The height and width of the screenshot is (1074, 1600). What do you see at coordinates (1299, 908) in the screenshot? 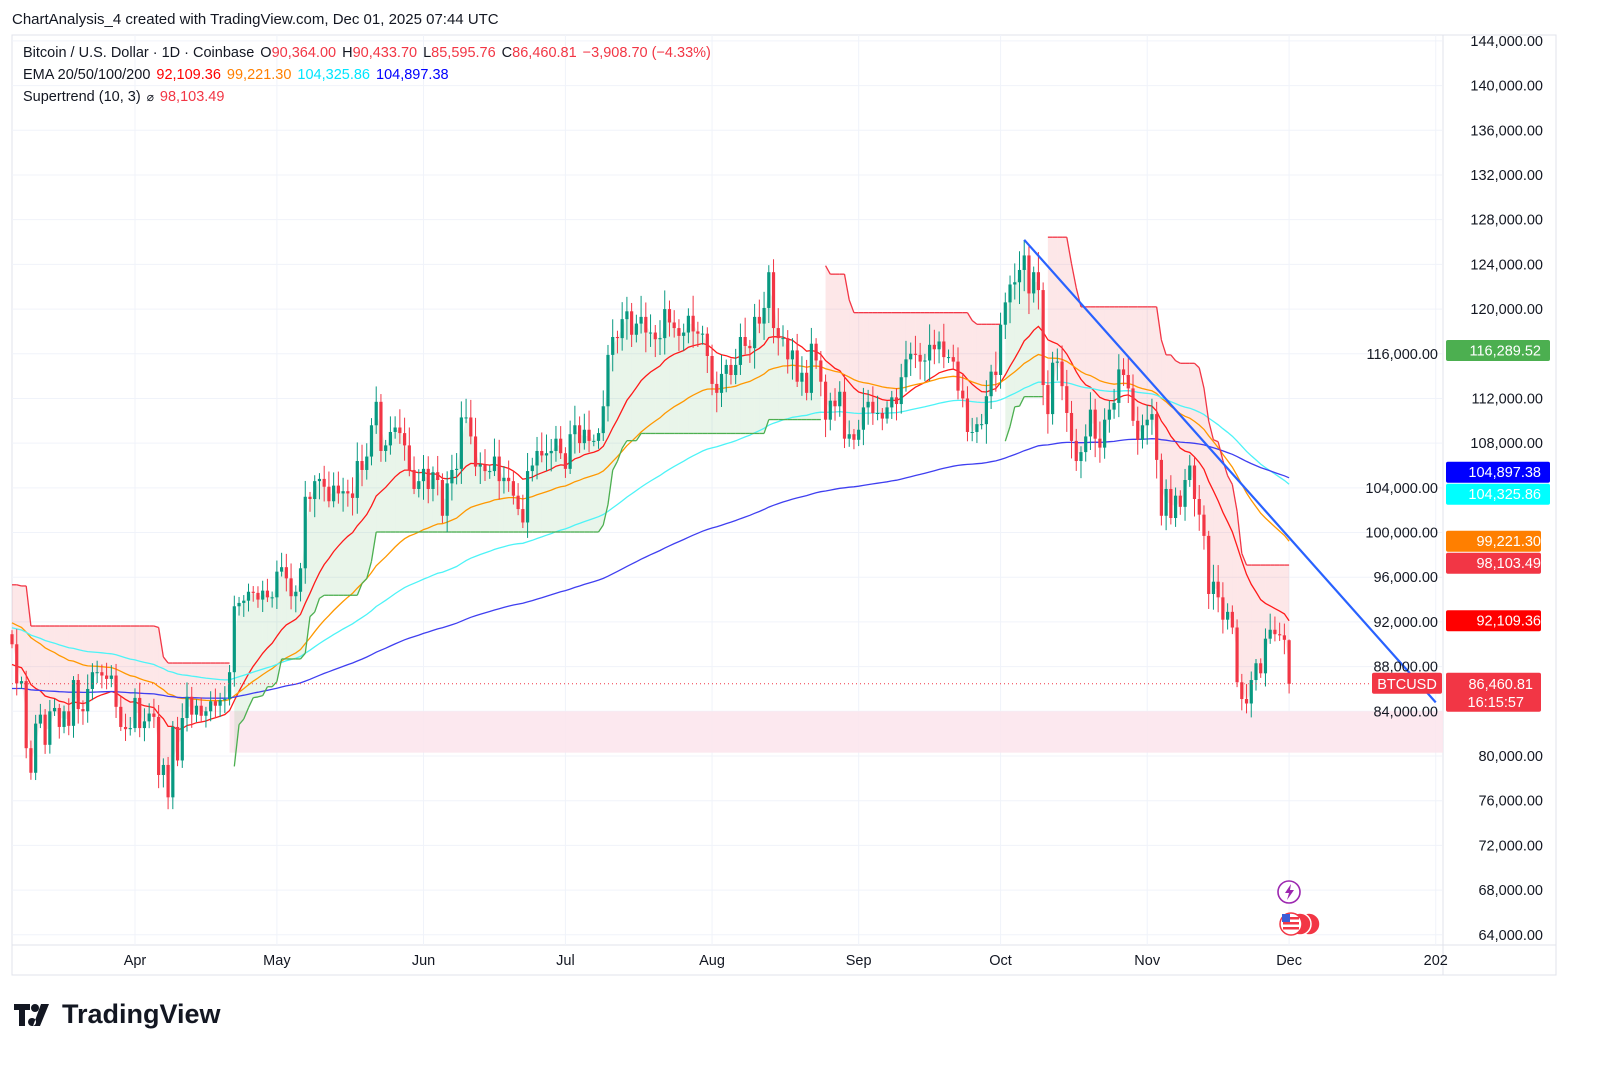
I see `event-markers` at bounding box center [1299, 908].